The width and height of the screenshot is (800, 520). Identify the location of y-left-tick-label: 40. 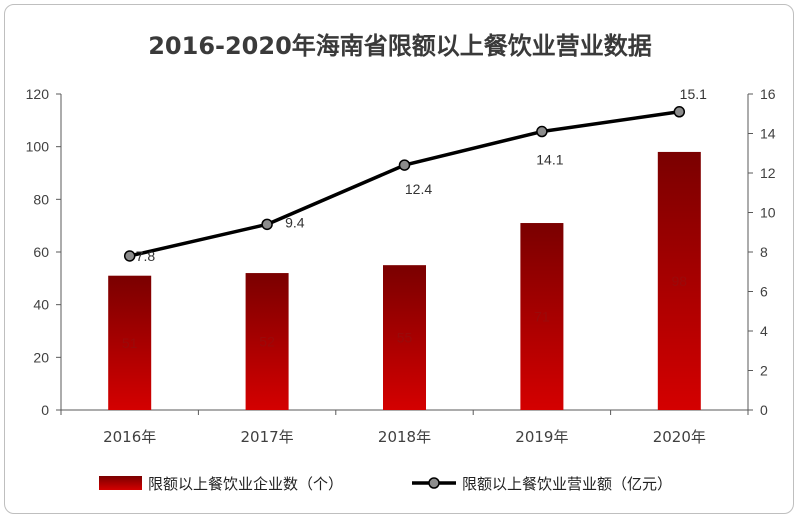
(41, 305).